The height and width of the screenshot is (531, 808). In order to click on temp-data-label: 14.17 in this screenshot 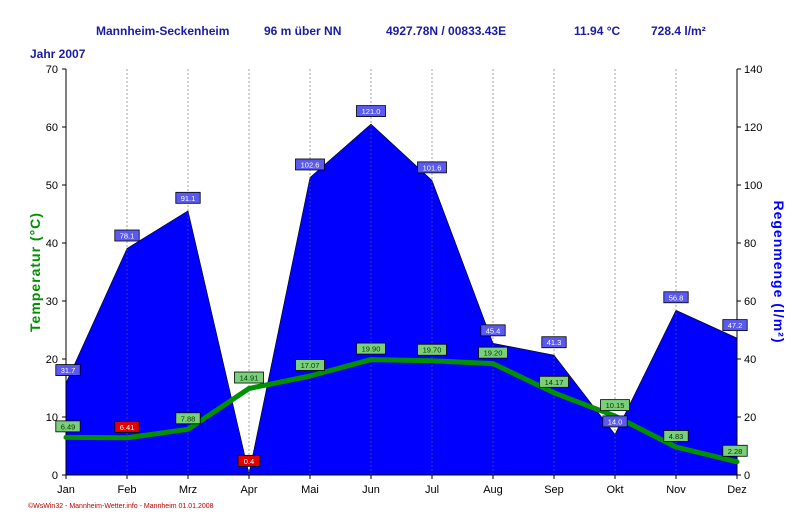, I will do `click(554, 382)`.